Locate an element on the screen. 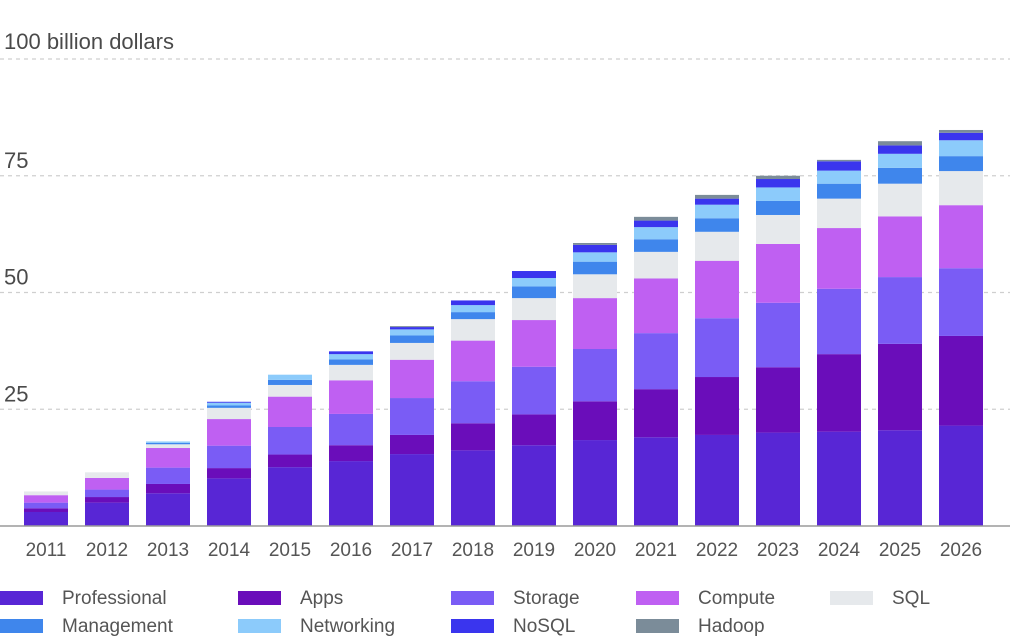 Image resolution: width=1010 pixels, height=640 pixels. legend-label: NoSQL is located at coordinates (544, 626).